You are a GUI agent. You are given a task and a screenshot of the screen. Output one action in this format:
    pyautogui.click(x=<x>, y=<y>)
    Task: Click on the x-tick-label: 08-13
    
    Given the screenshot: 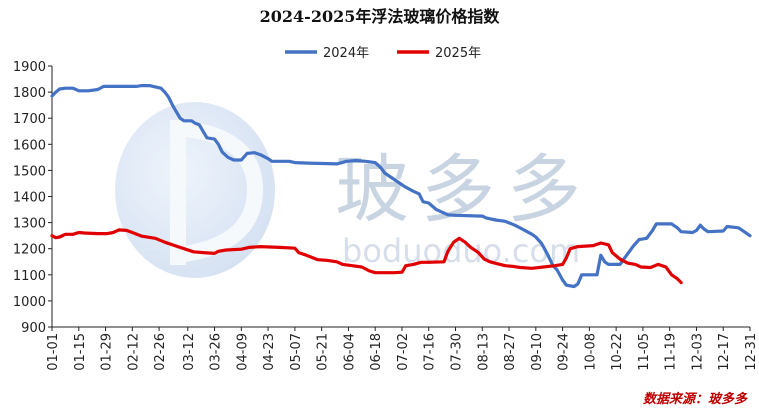 What is the action you would take?
    pyautogui.click(x=483, y=352)
    